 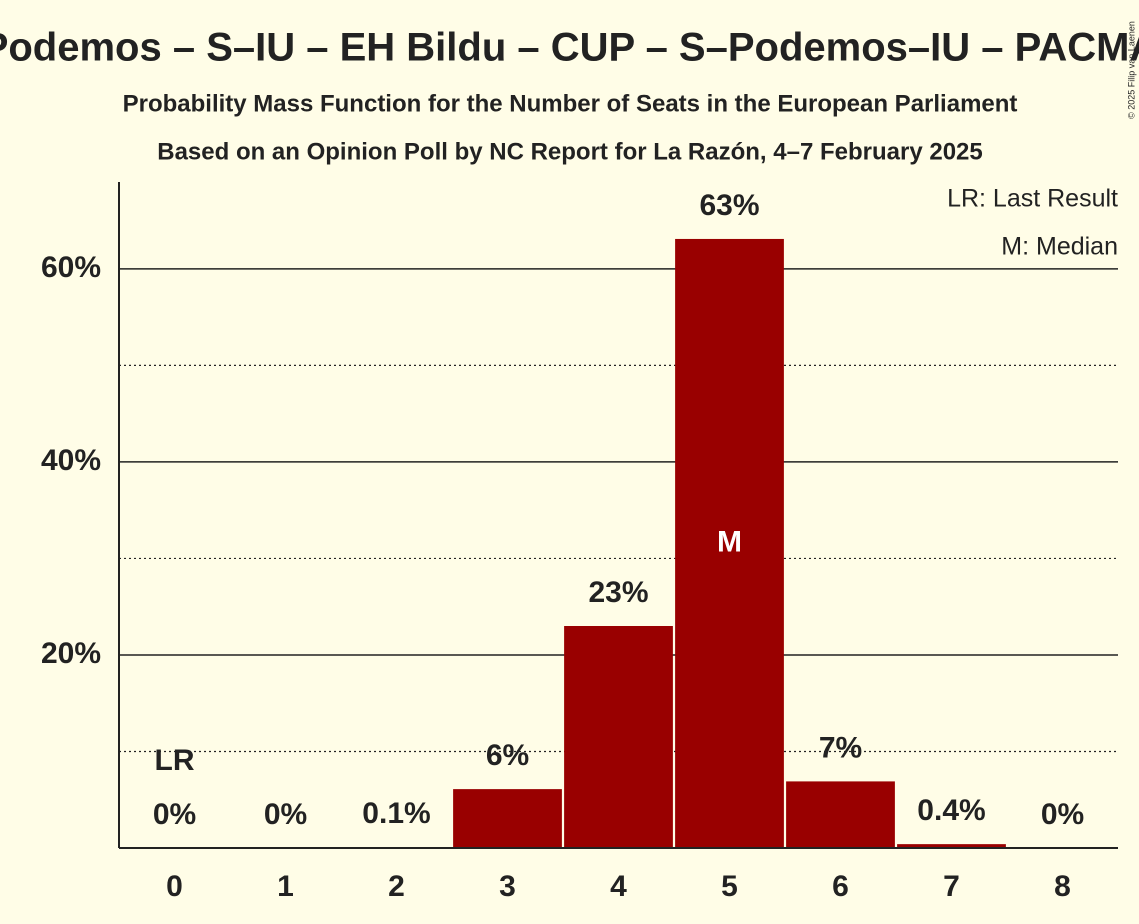 What do you see at coordinates (396, 813) in the screenshot?
I see `value-label: 0.1%` at bounding box center [396, 813].